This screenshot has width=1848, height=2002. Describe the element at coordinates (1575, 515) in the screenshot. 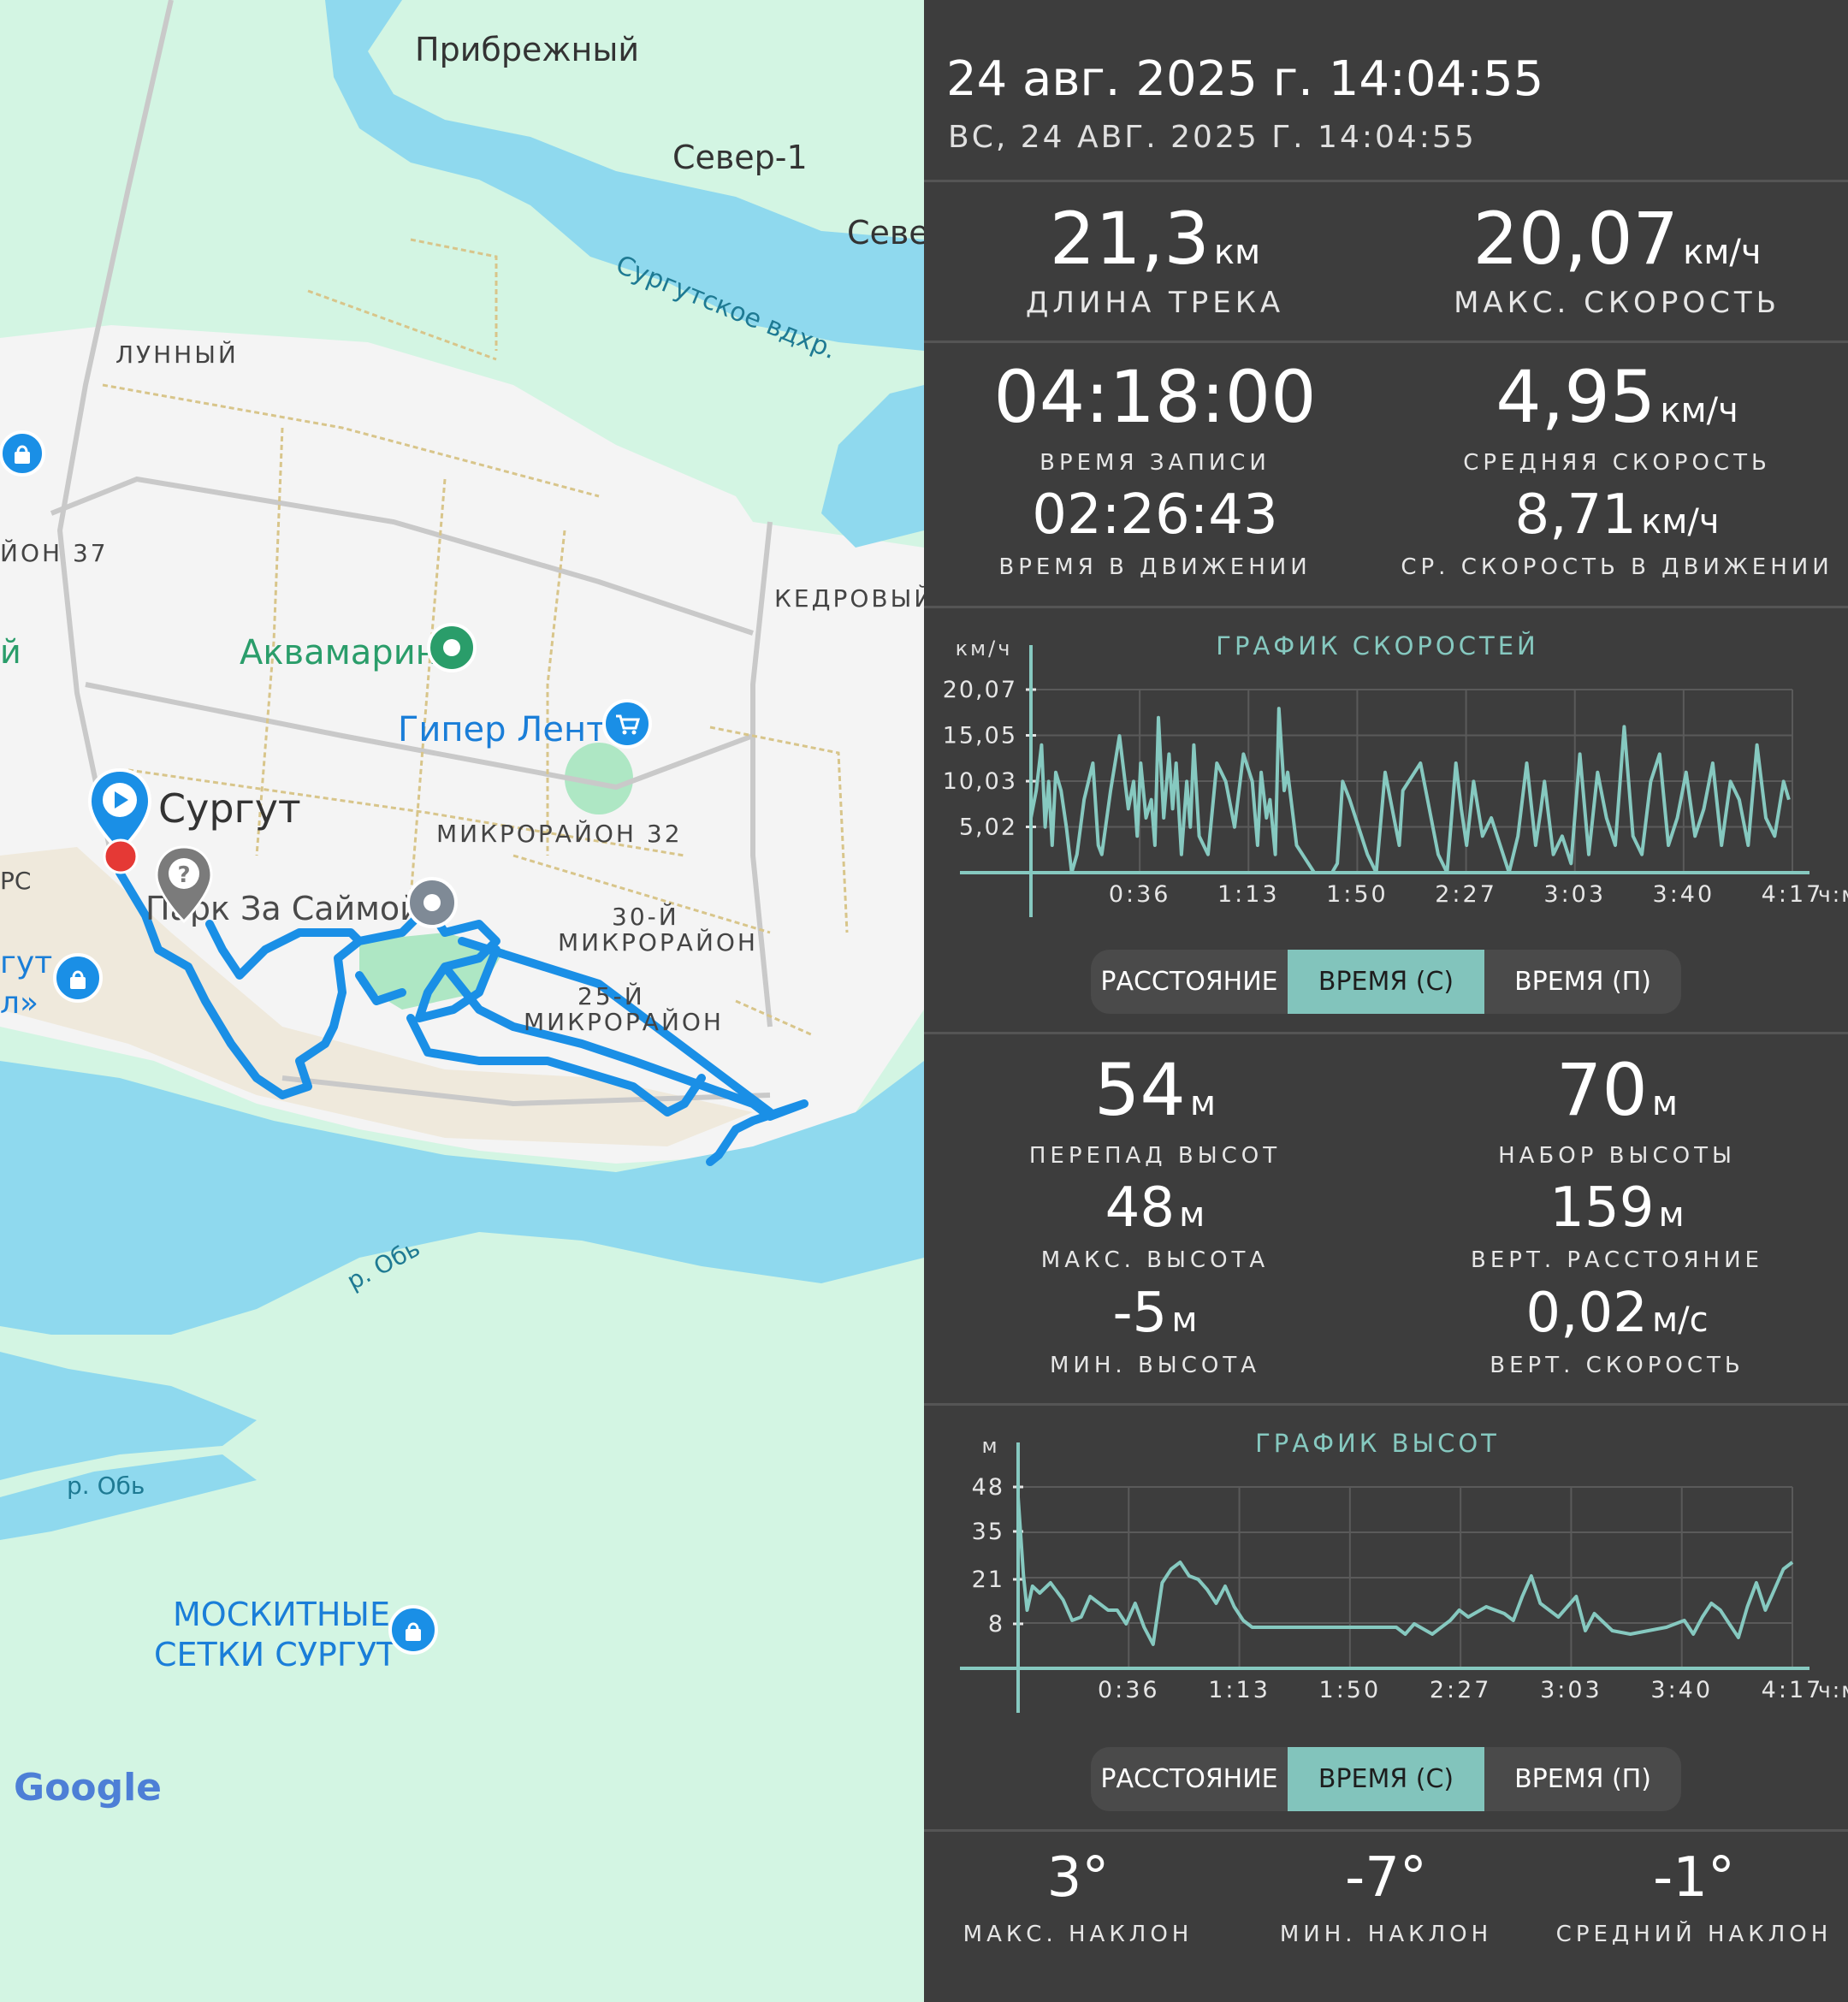

I see `moving-speed-value: 8,71` at that location.